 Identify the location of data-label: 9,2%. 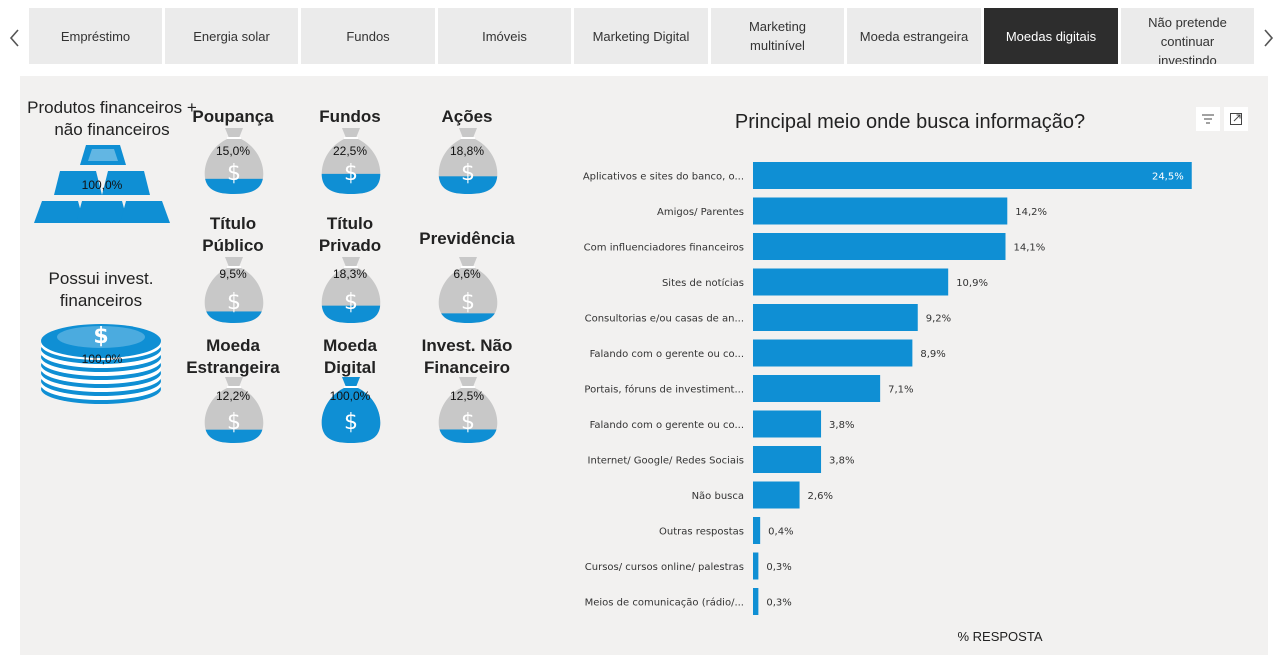
(938, 319).